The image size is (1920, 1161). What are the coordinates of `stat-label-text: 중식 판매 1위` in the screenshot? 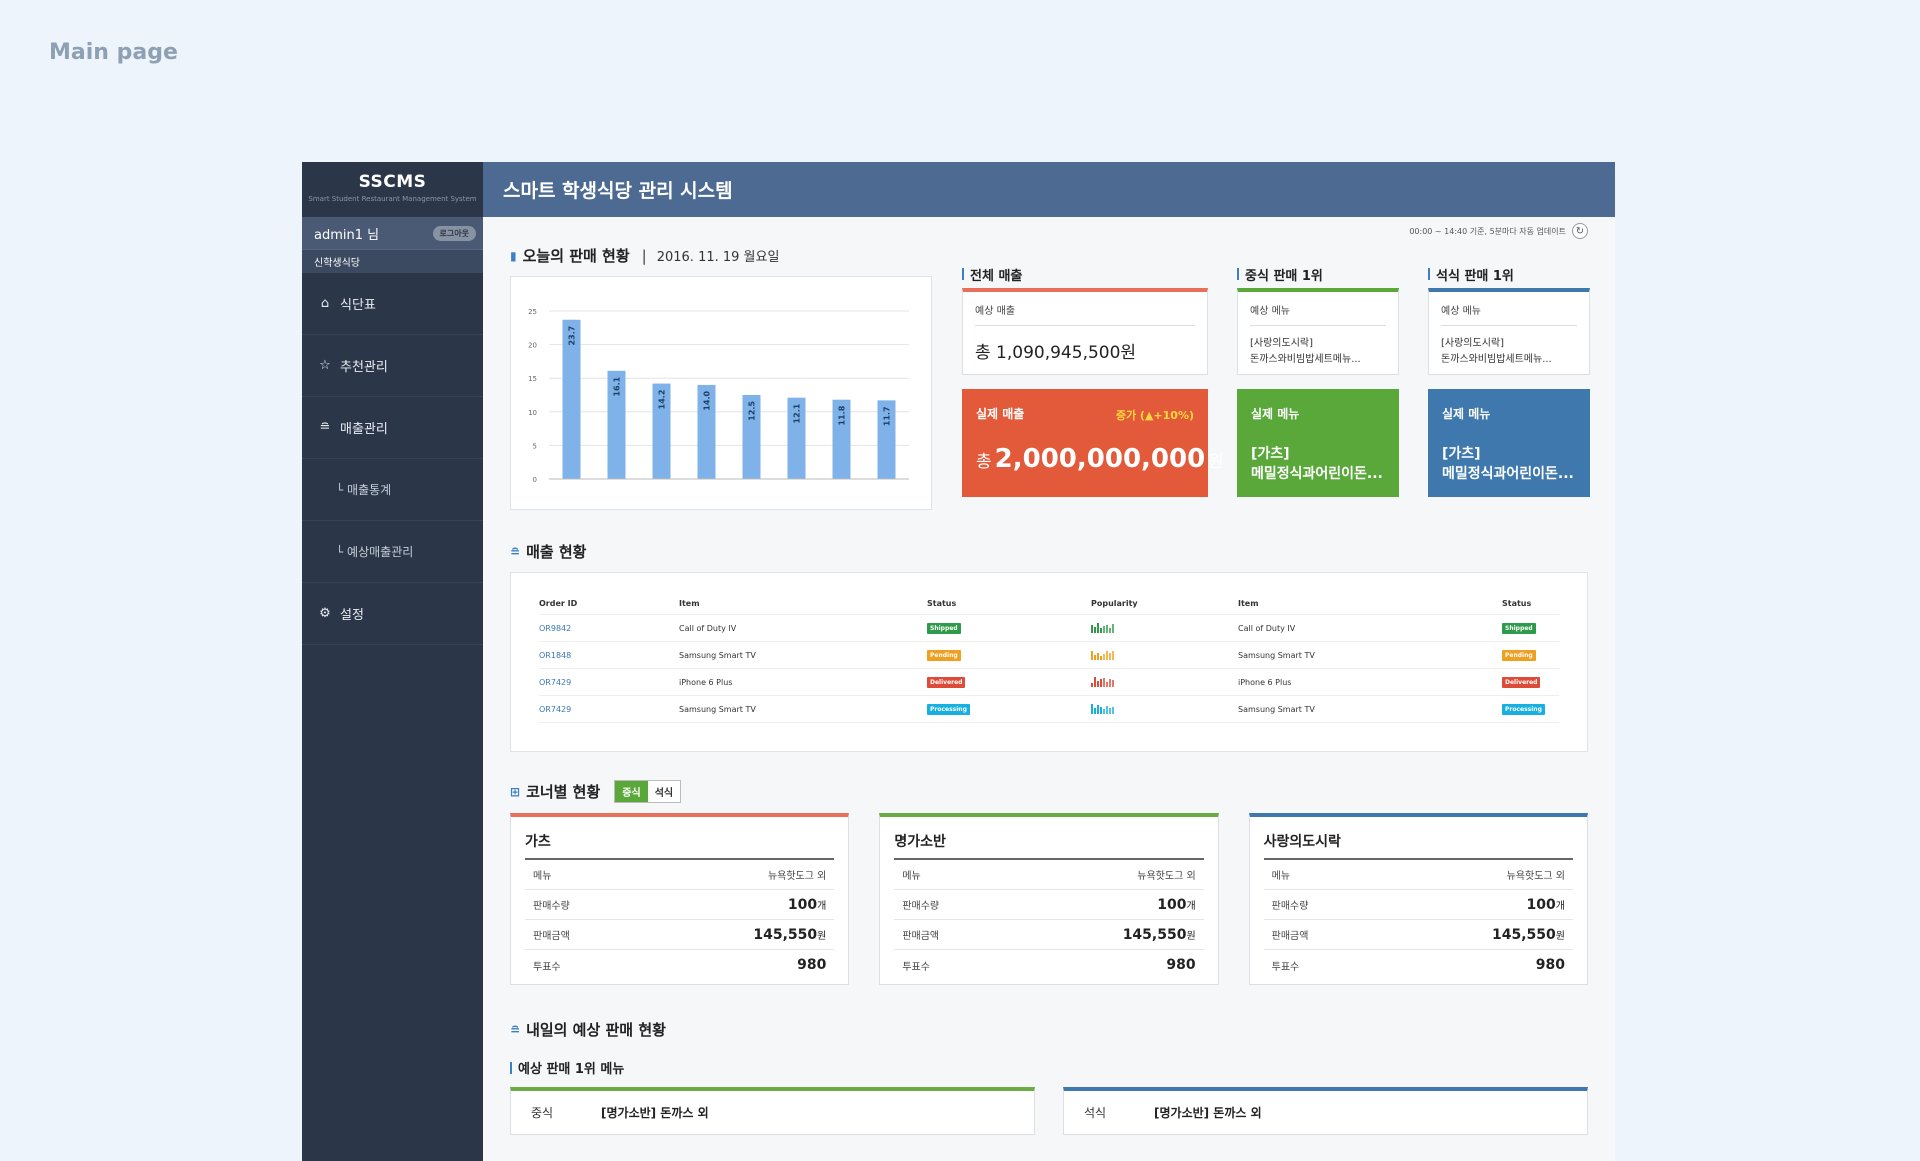 It's located at (1284, 276).